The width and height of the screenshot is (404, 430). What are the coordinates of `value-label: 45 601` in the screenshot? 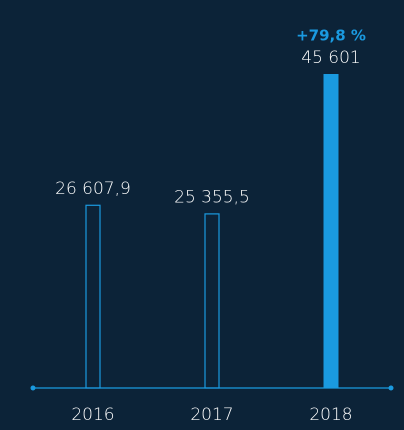 It's located at (330, 58).